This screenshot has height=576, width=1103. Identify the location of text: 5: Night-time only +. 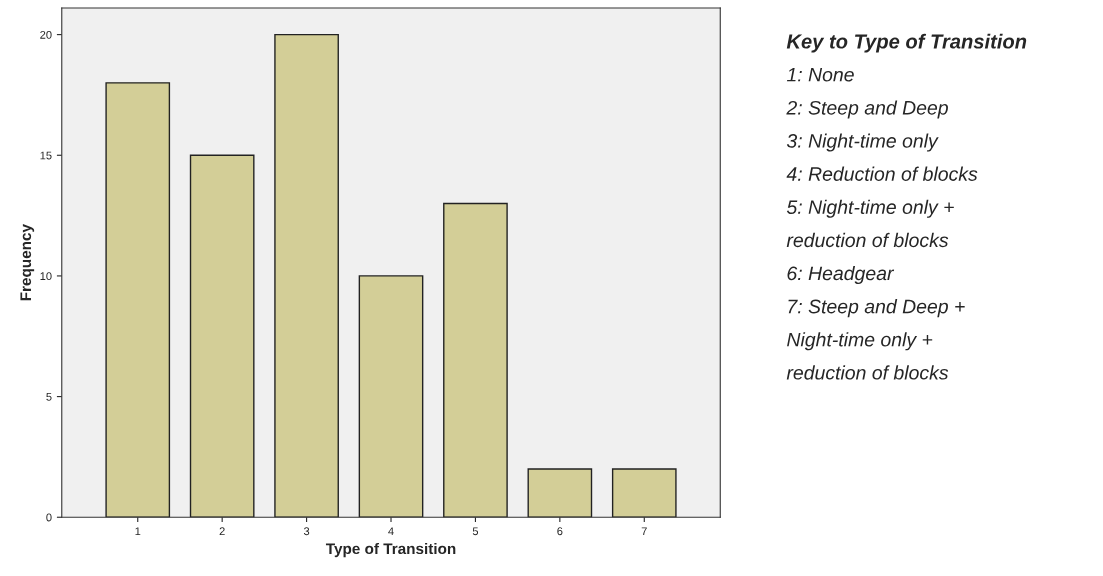
(870, 208).